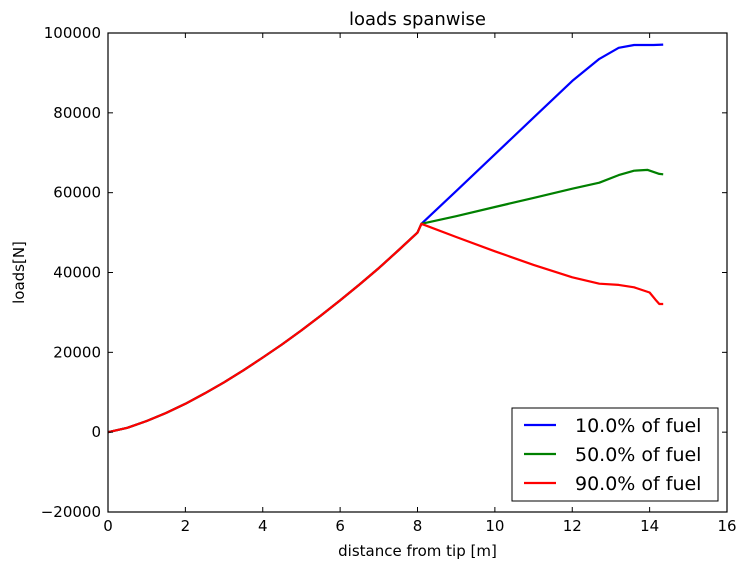  Describe the element at coordinates (19, 272) in the screenshot. I see `y-axis-label: loads[N]` at that location.